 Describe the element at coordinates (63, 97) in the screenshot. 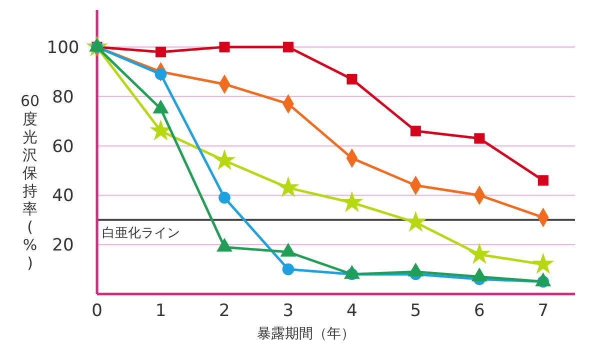

I see `y-tick-label: 80` at that location.